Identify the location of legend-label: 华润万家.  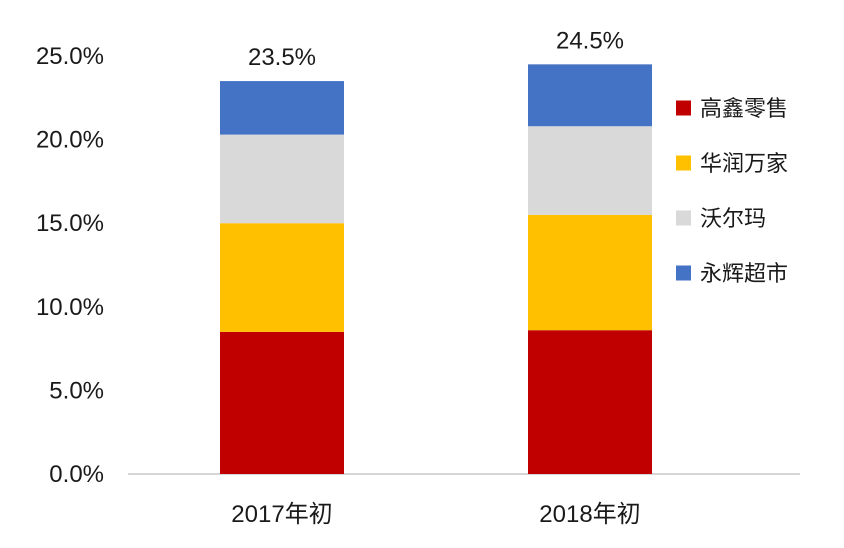
(744, 163).